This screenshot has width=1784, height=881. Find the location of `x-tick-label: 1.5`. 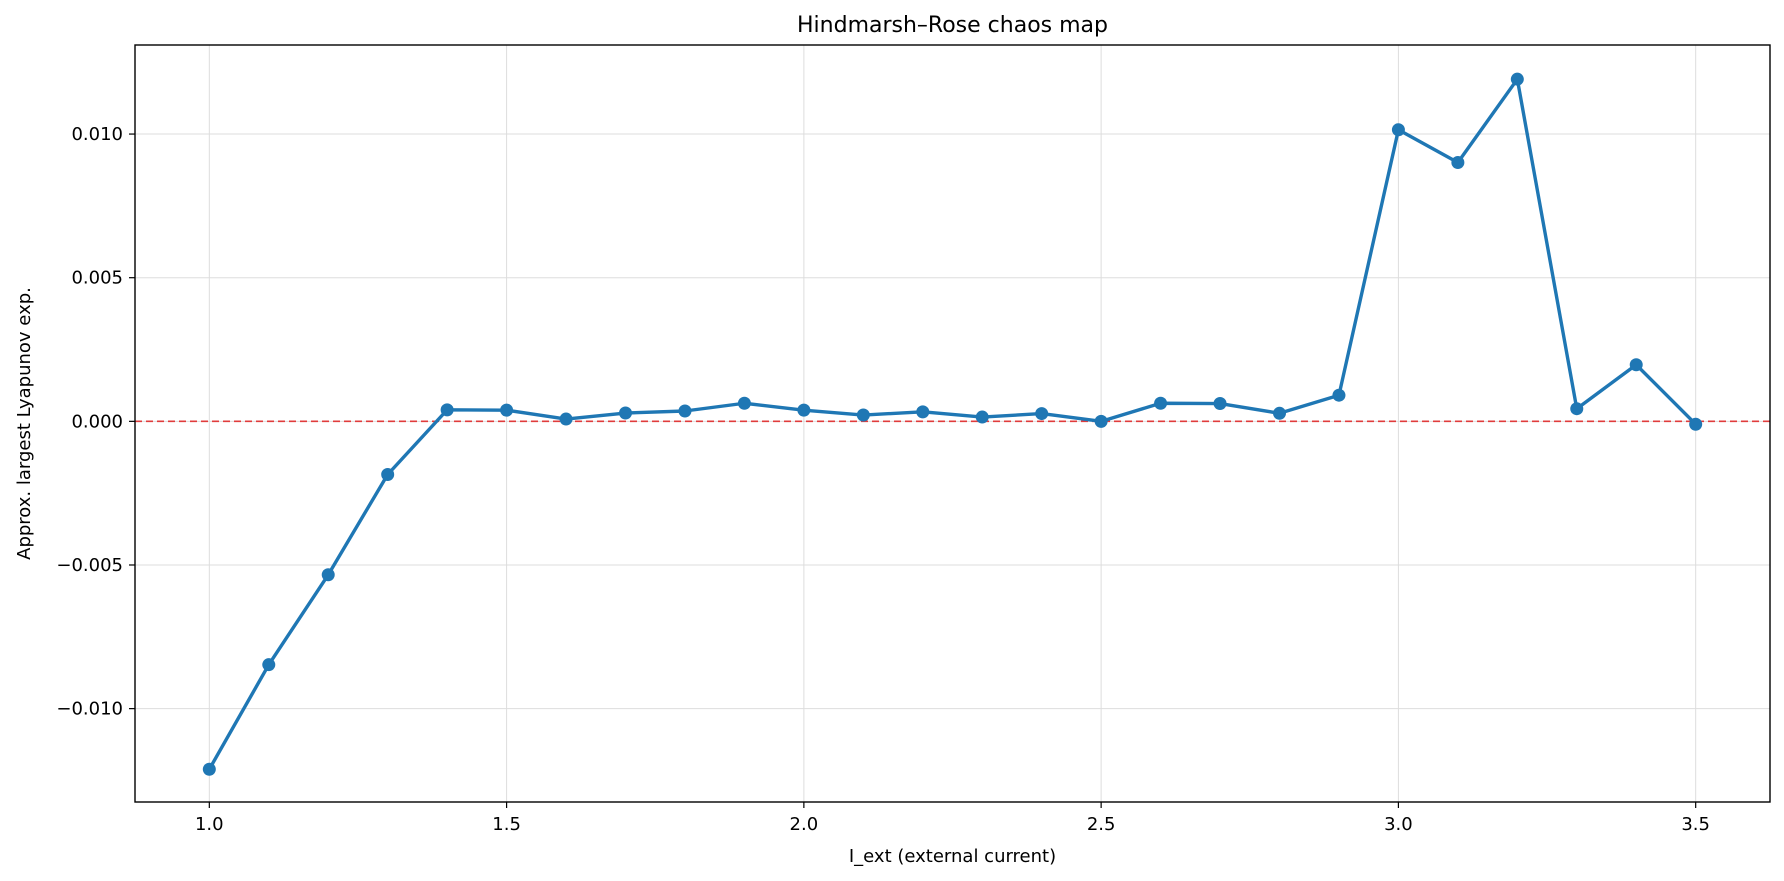

x-tick-label: 1.5 is located at coordinates (506, 824).